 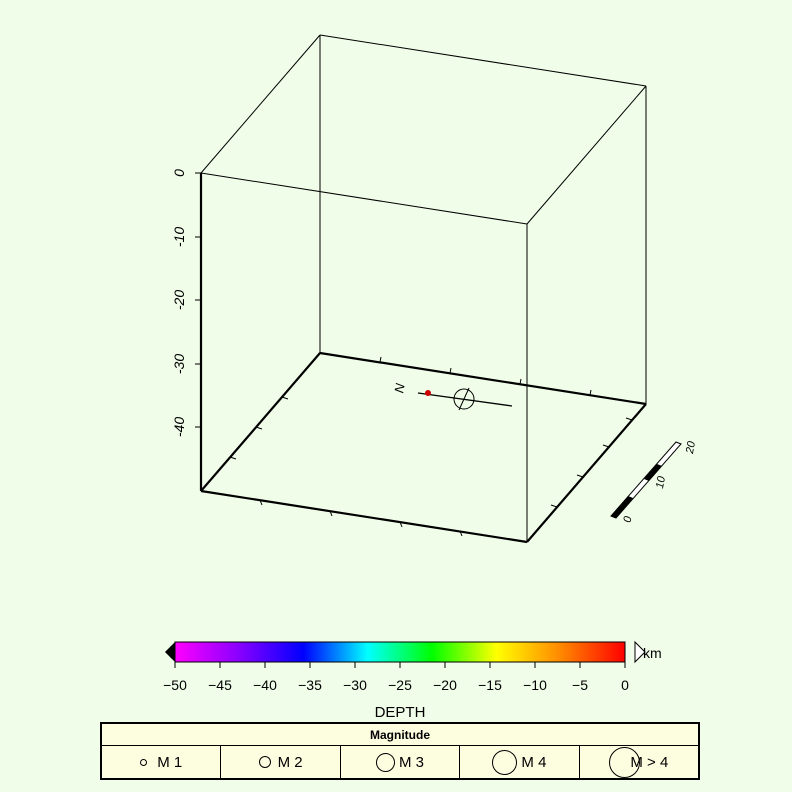 What do you see at coordinates (179, 427) in the screenshot?
I see `depth-tick-label: -40` at bounding box center [179, 427].